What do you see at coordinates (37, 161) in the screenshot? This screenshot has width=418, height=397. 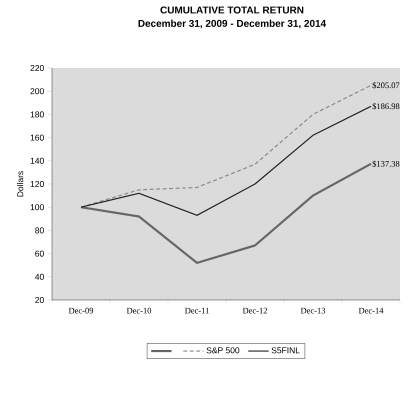 I see `y-tick-label: 140` at bounding box center [37, 161].